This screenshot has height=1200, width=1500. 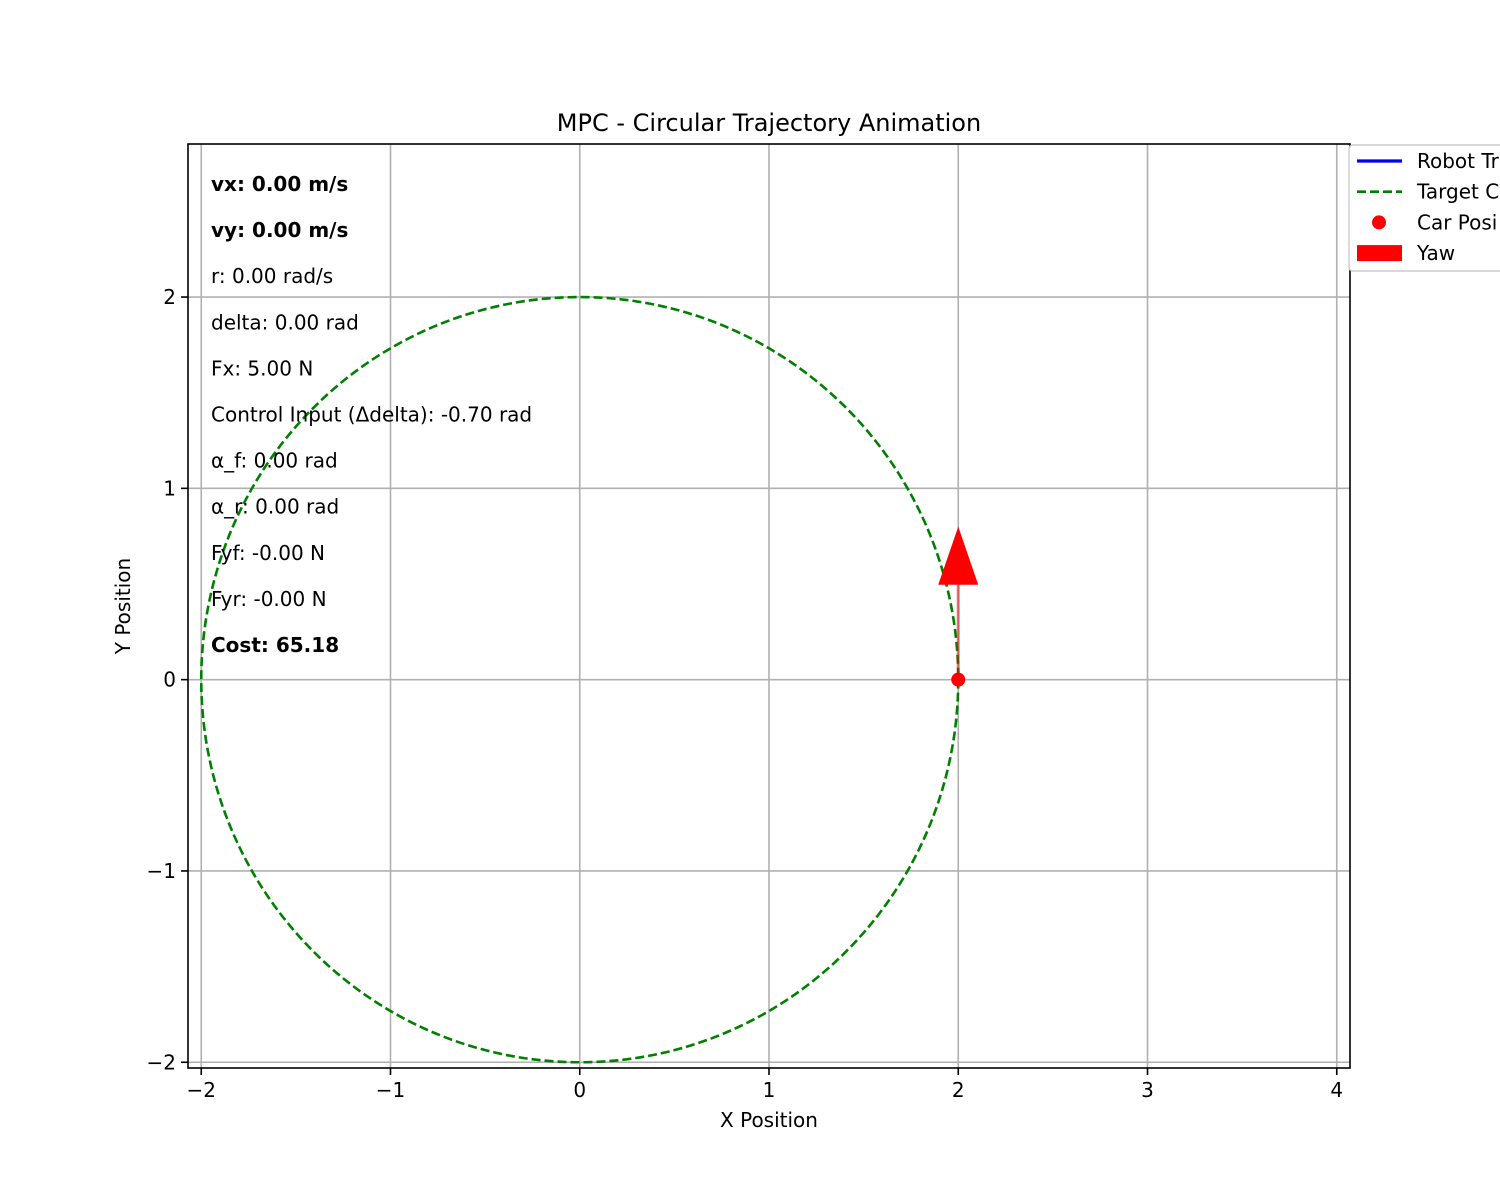 I want to click on legend-label: Target C, so click(x=1457, y=192).